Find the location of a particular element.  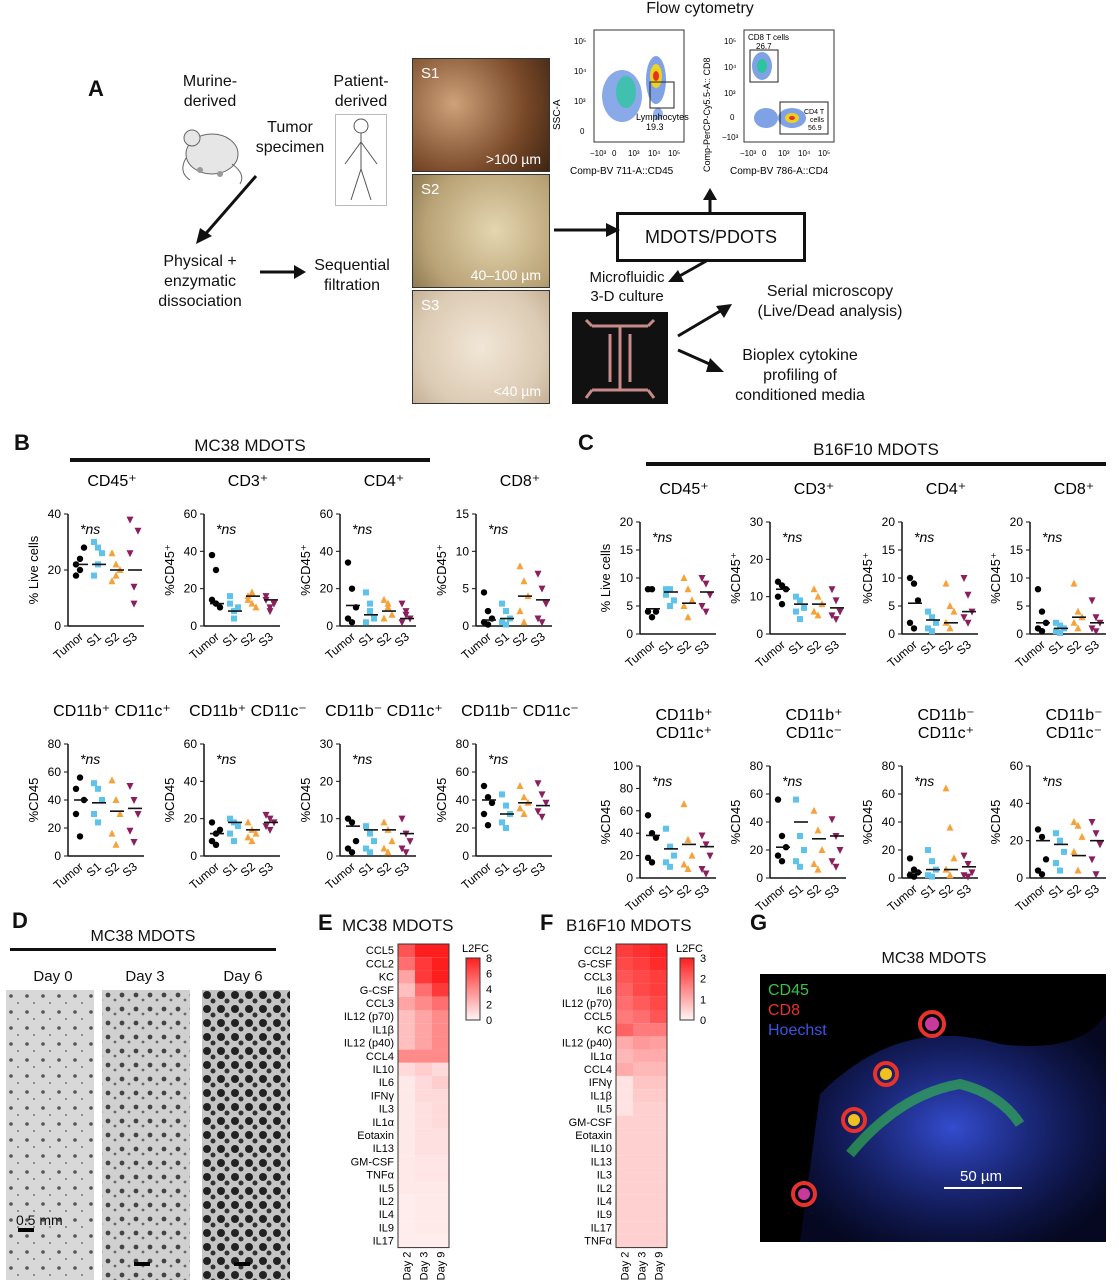

heatmap-row-label: TNFα is located at coordinates (380, 1176).